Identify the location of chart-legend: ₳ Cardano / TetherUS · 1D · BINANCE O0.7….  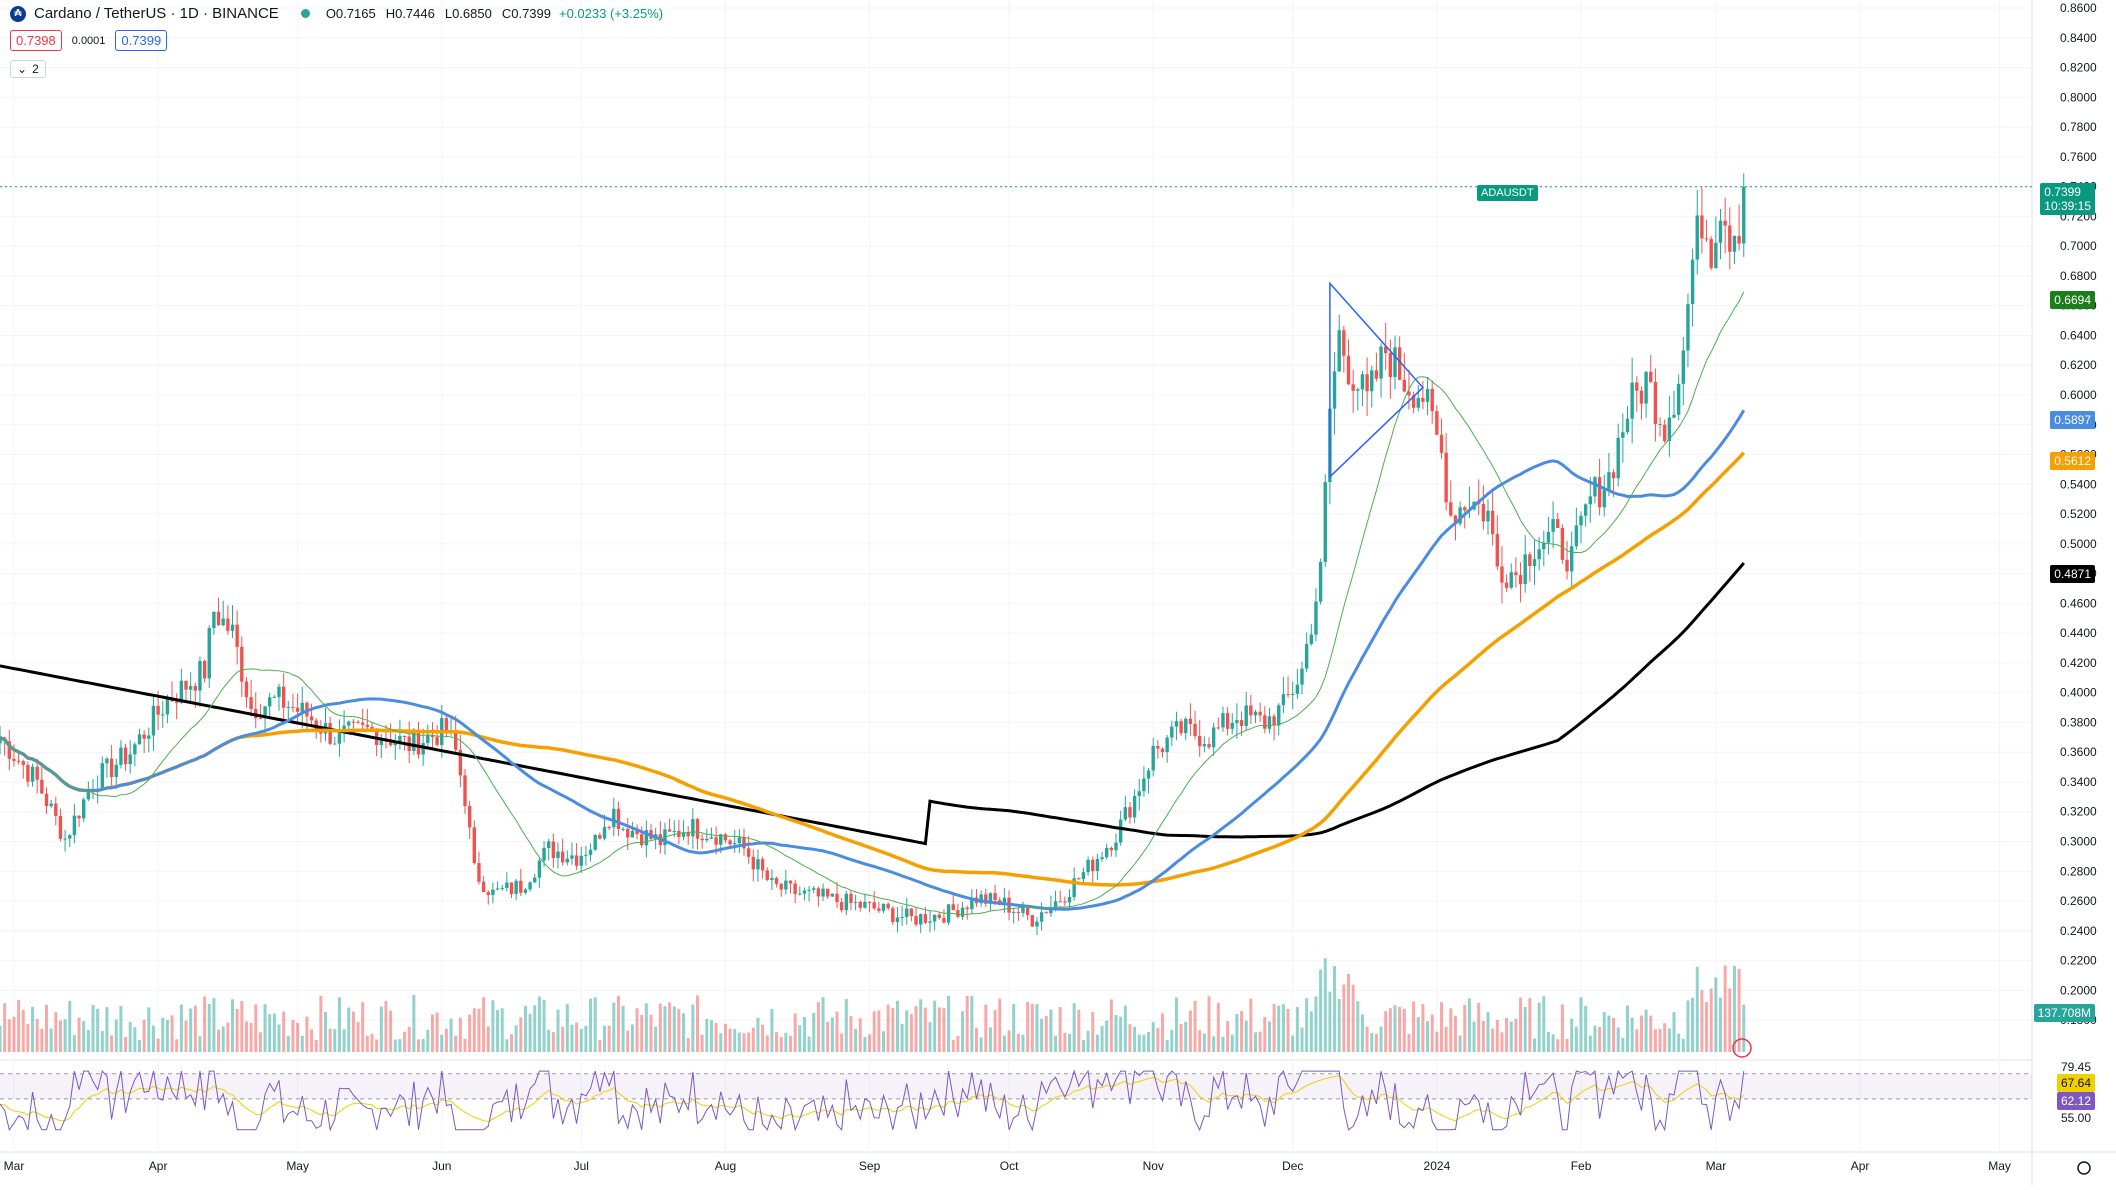
(336, 13).